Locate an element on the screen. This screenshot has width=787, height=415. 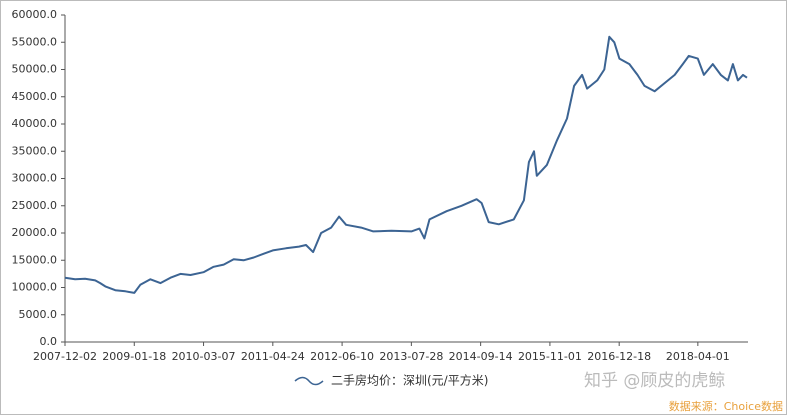
source-note: 数据来源：Choice数据 is located at coordinates (726, 406).